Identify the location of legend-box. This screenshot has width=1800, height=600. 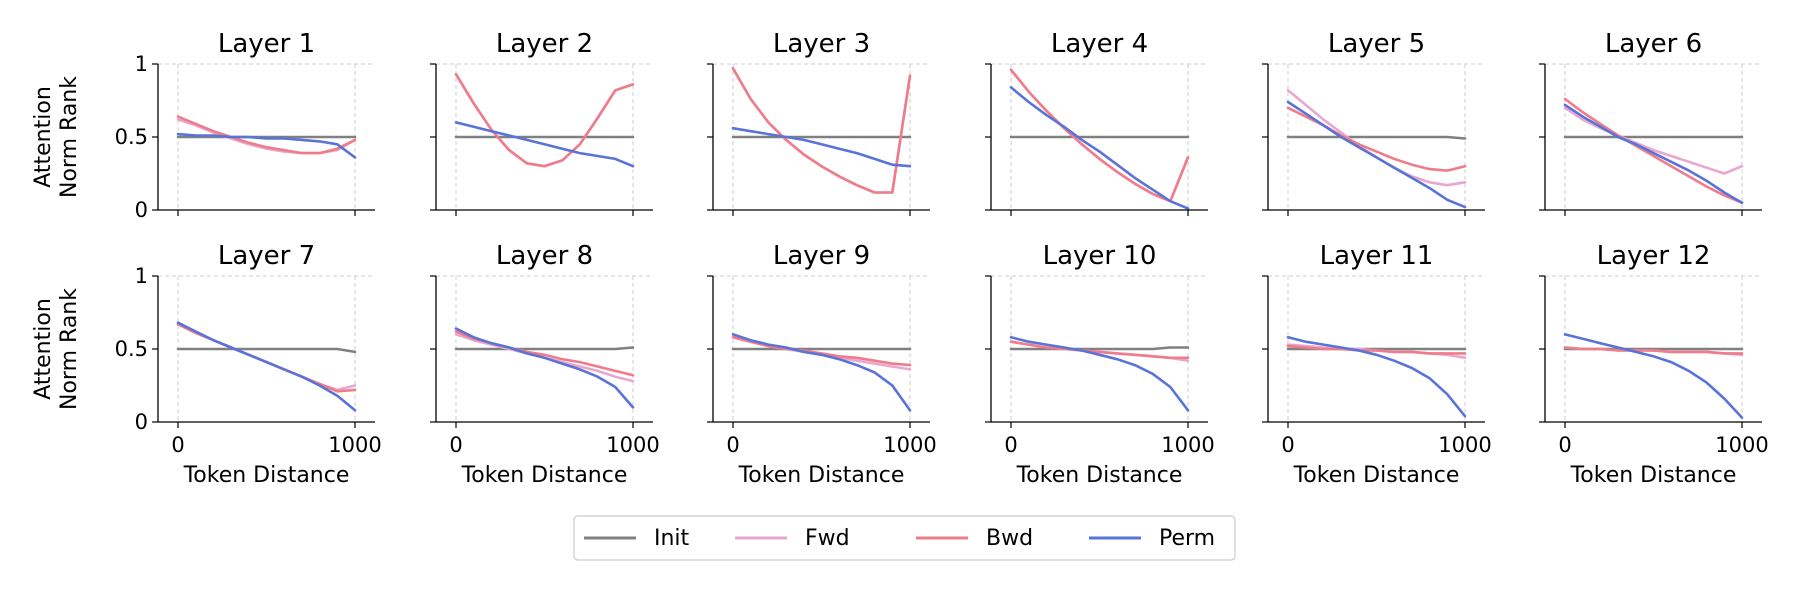
(904, 538).